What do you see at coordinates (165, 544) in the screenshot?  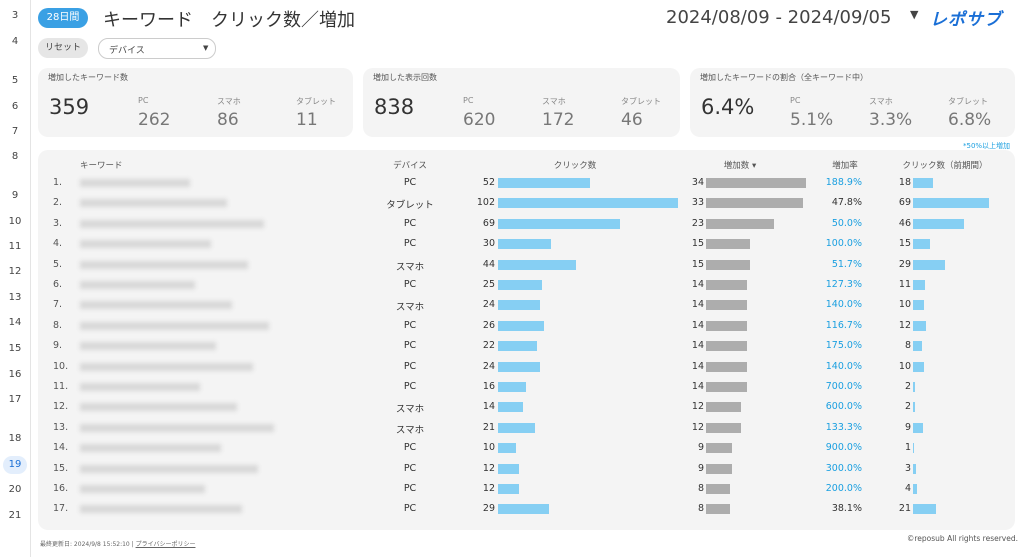 I see `privacy-link: プライバシーポリシー` at bounding box center [165, 544].